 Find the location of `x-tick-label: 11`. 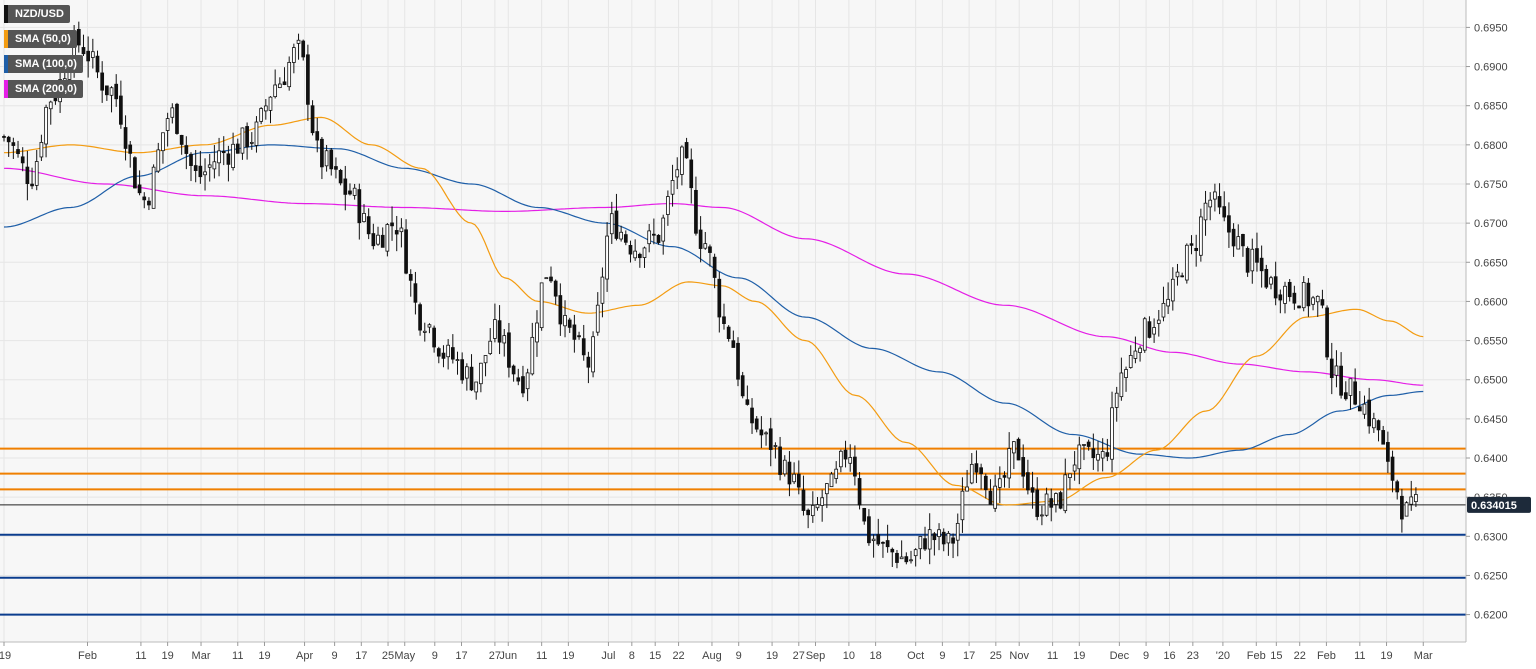

x-tick-label: 11 is located at coordinates (541, 656).